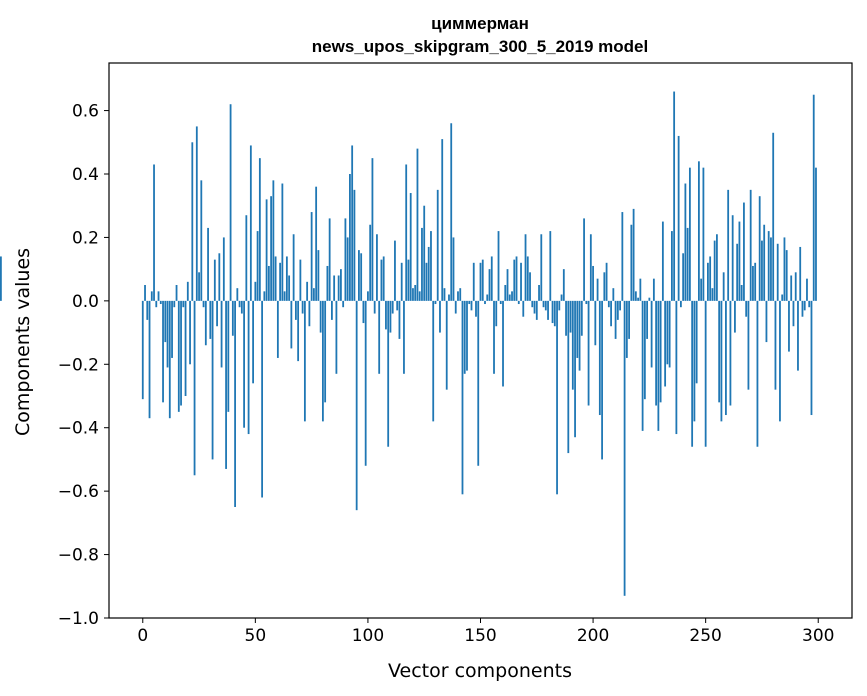 This screenshot has width=867, height=696. What do you see at coordinates (78, 619) in the screenshot?
I see `y-tick-label: −1.0` at bounding box center [78, 619].